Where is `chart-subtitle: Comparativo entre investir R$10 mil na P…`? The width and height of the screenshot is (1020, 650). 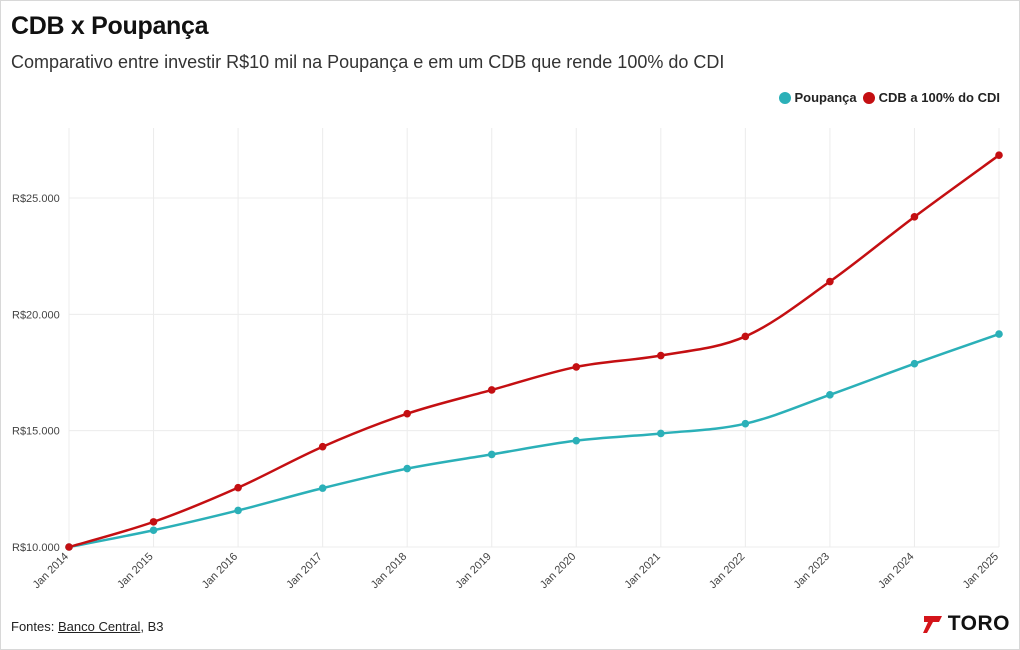
chart-subtitle: Comparativo entre investir R$10 mil na P… is located at coordinates (368, 62).